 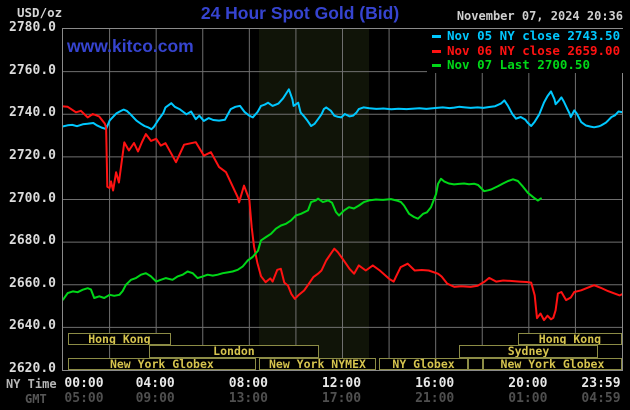 What do you see at coordinates (341, 398) in the screenshot?
I see `x-tick-gmt: 17:00` at bounding box center [341, 398].